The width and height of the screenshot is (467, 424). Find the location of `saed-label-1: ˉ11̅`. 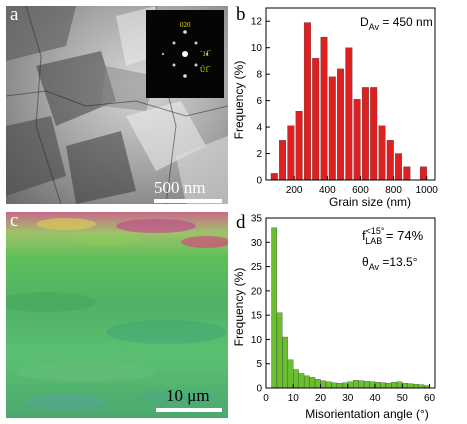

saed-label-1: ˉ11̅ is located at coordinates (205, 54).